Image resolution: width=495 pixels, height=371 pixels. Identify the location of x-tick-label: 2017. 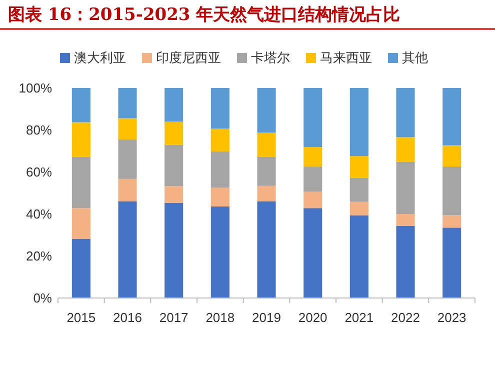
(173, 317).